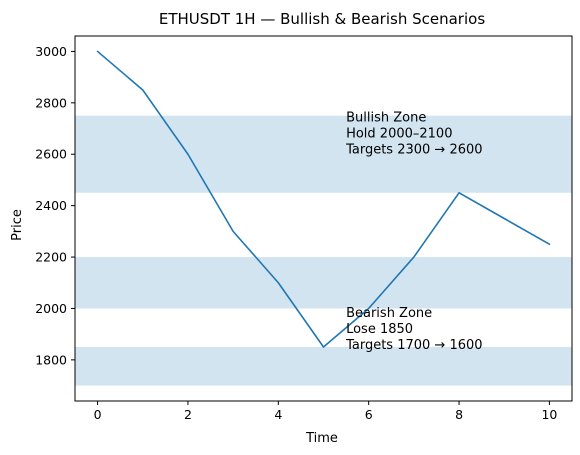  Describe the element at coordinates (386, 118) in the screenshot. I see `annotation-line: Bullish Zone` at that location.